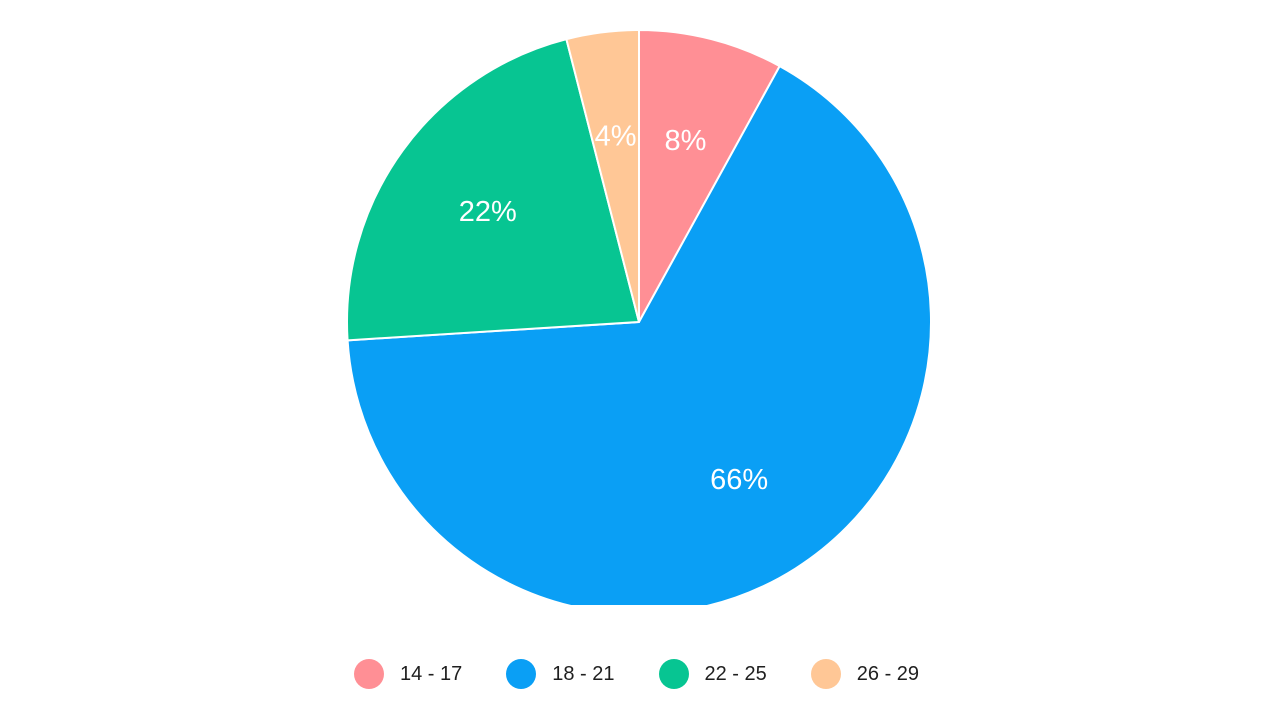  I want to click on legend-label: 22 - 25, so click(735, 673).